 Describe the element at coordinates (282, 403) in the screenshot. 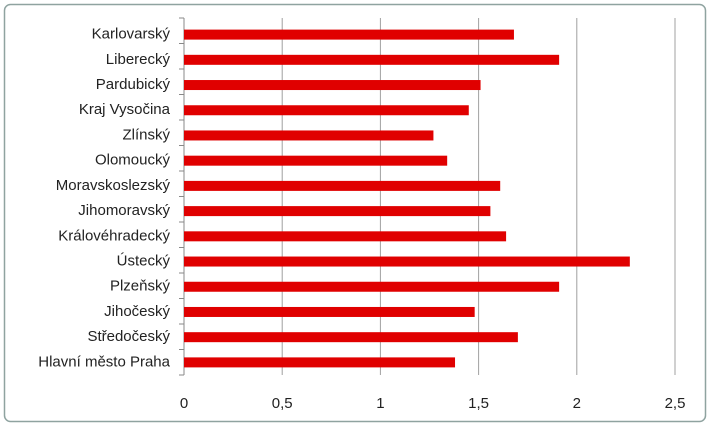

I see `x-tick-label: 0,5` at that location.